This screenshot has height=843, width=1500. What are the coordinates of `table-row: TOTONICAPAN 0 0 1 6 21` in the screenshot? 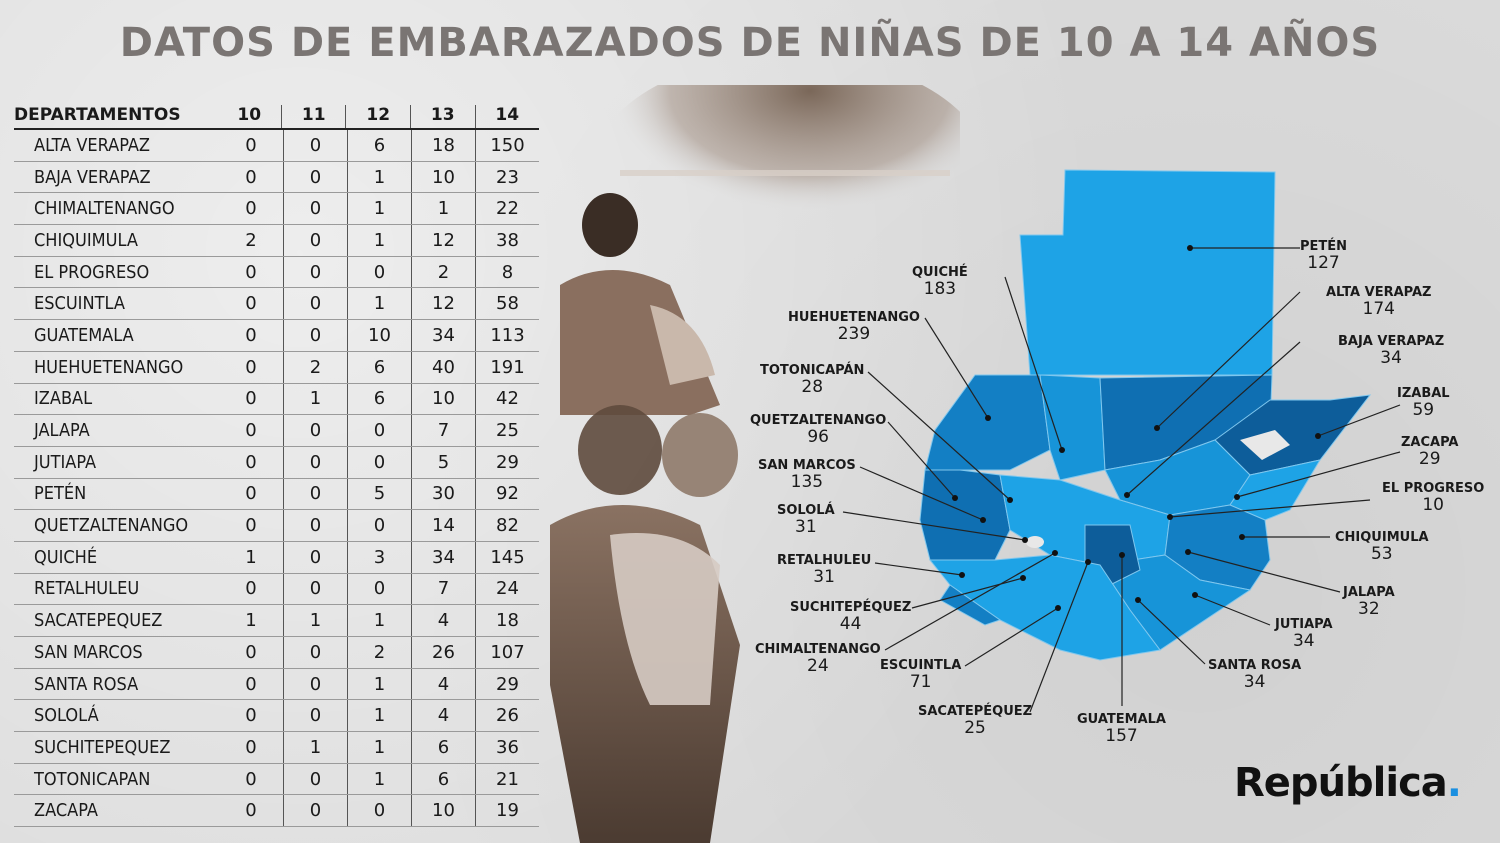 It's located at (276, 779).